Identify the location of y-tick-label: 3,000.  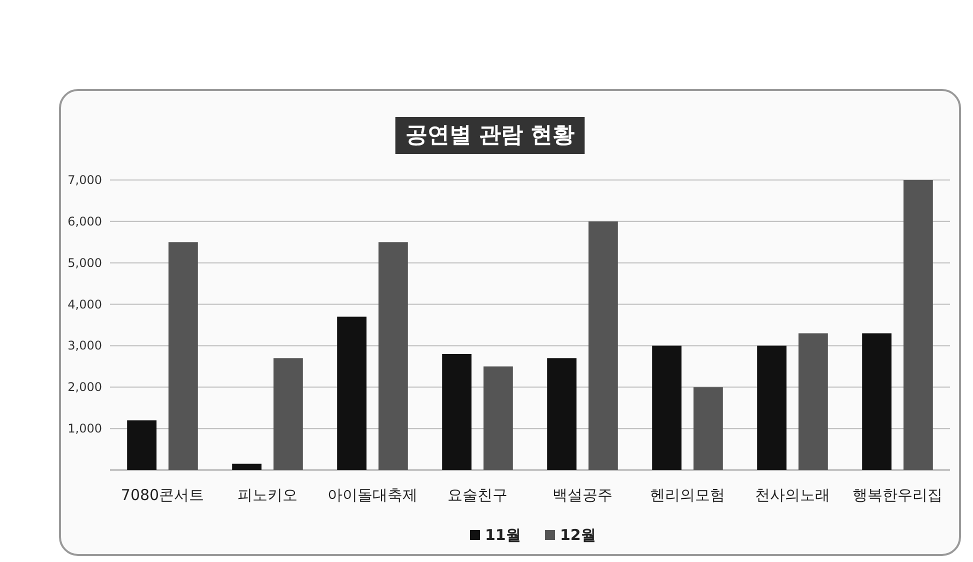
(85, 345).